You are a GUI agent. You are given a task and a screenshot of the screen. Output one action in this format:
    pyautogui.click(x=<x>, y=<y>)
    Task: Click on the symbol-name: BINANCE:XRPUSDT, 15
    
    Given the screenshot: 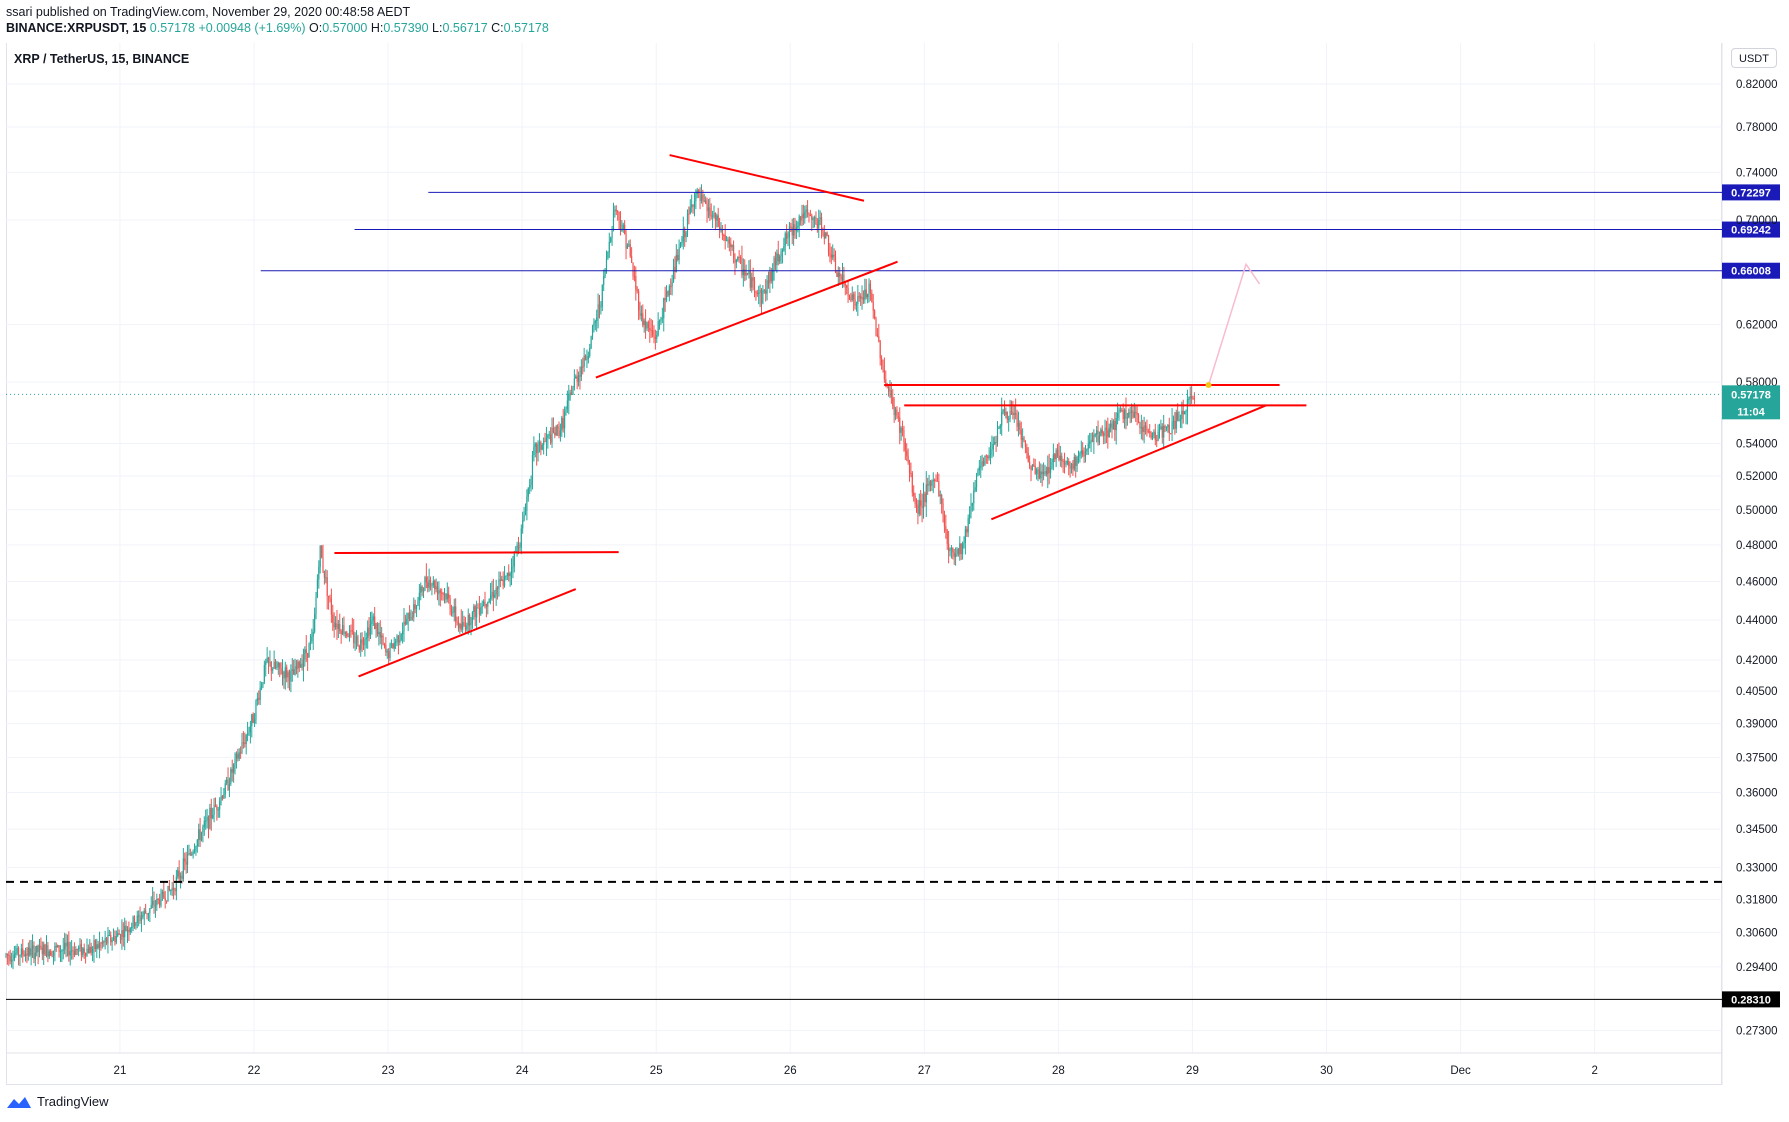 What is the action you would take?
    pyautogui.click(x=76, y=28)
    